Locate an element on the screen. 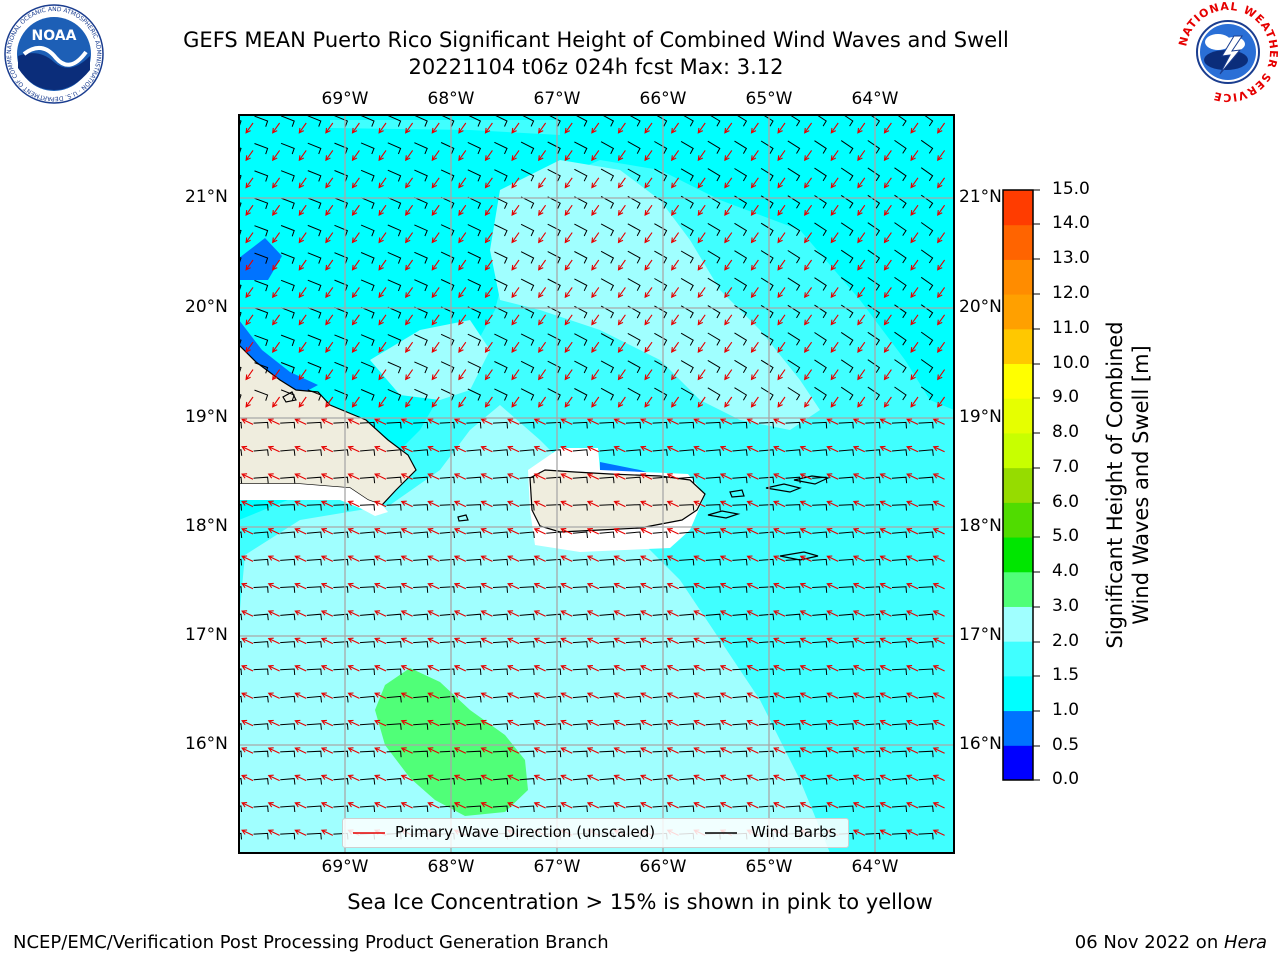 The image size is (1280, 960). colorbar-tick-label: 2.0 is located at coordinates (1066, 641).